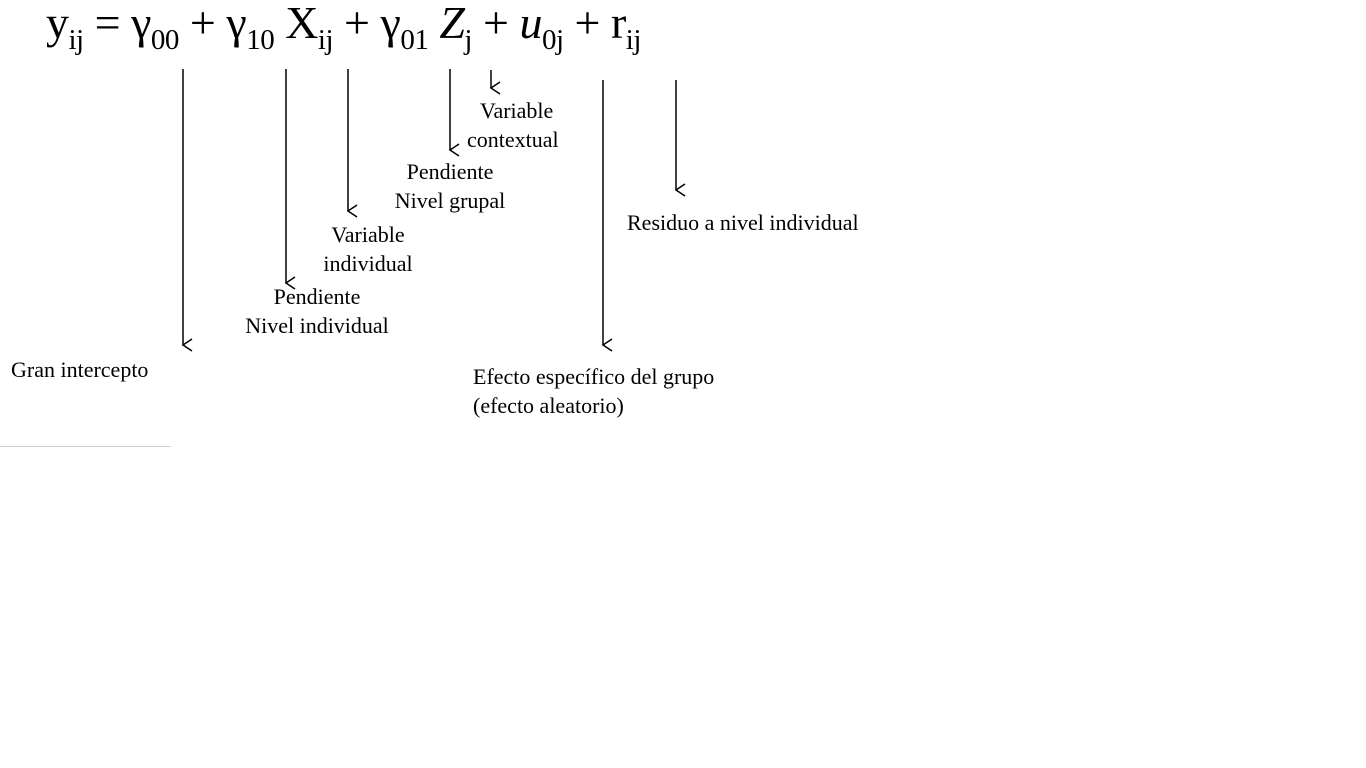  Describe the element at coordinates (743, 222) in the screenshot. I see `label-residuo: Residuo a nivel individual` at that location.